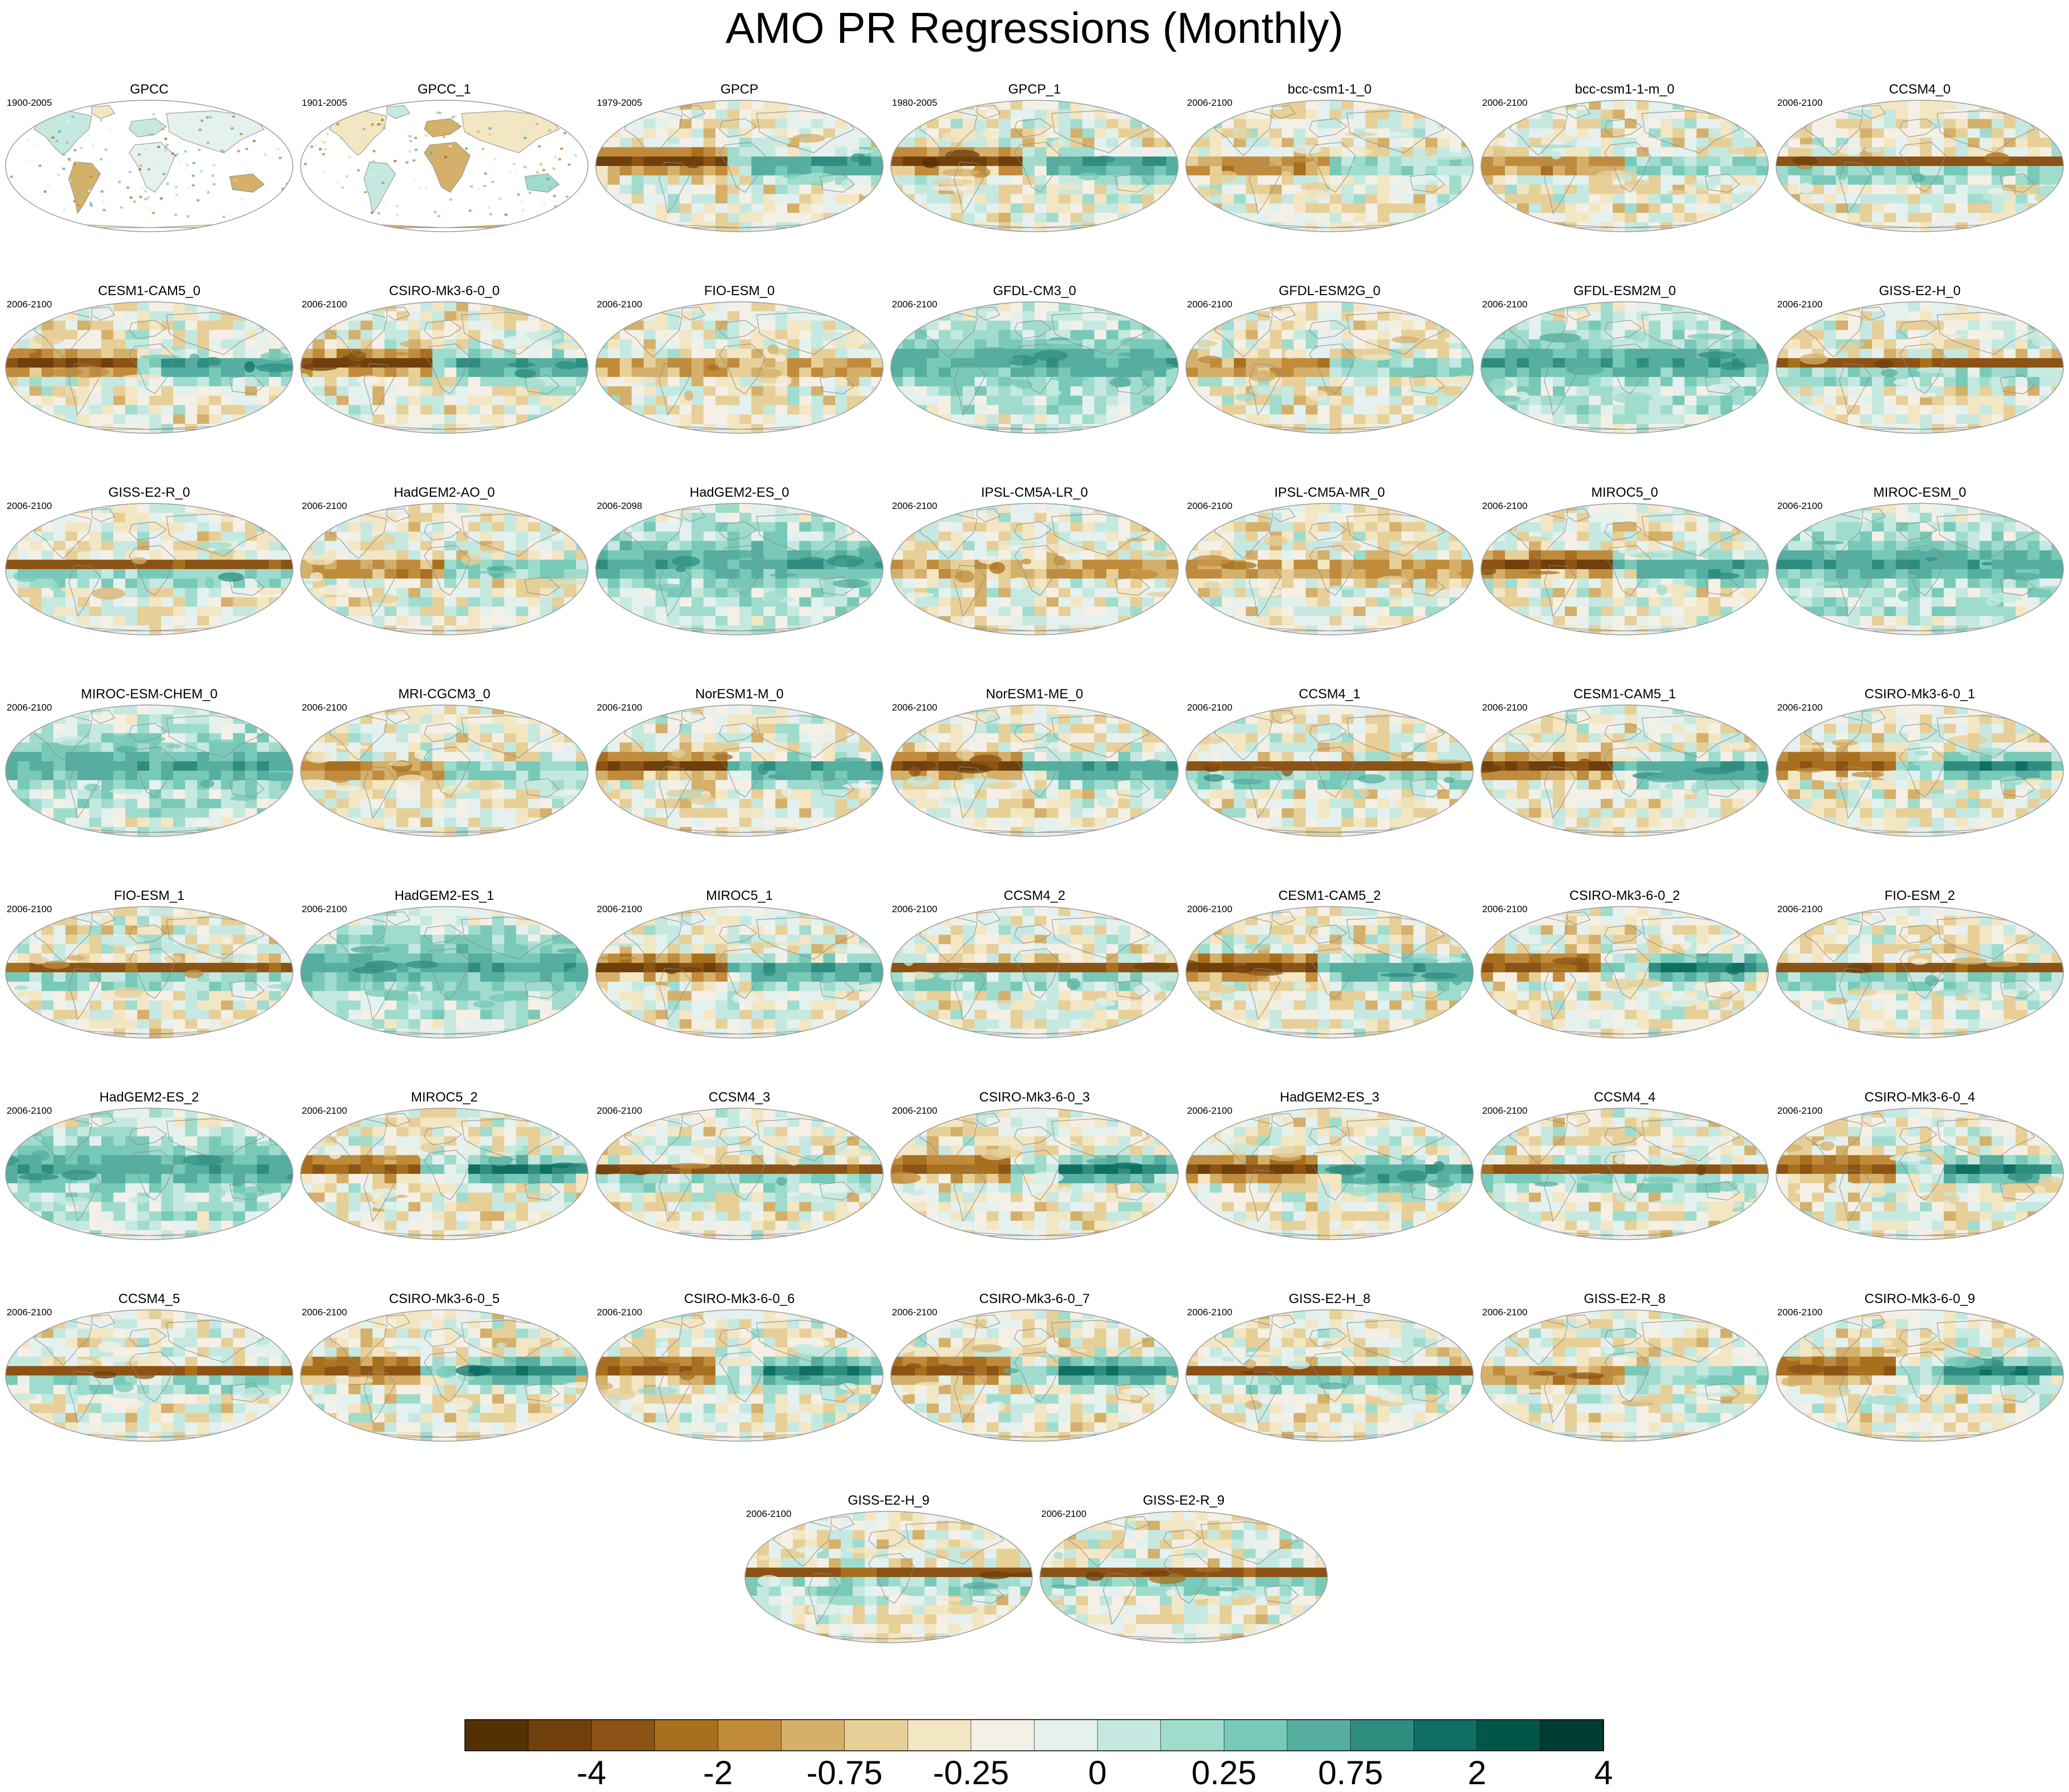 Image resolution: width=2069 pixels, height=1792 pixels. I want to click on map-panel-10: GFDL-CM3_0 2006-2100, so click(1034, 358).